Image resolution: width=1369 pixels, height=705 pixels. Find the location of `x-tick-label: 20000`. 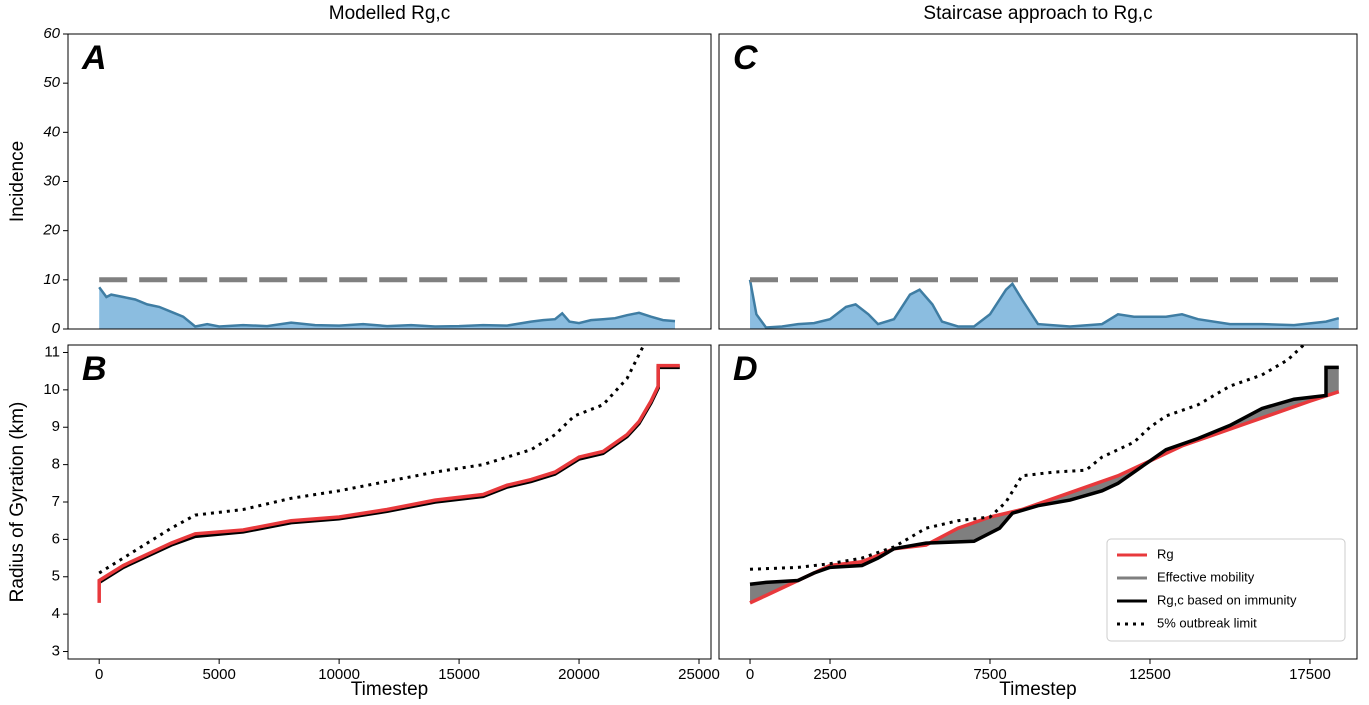

x-tick-label: 20000 is located at coordinates (579, 674).